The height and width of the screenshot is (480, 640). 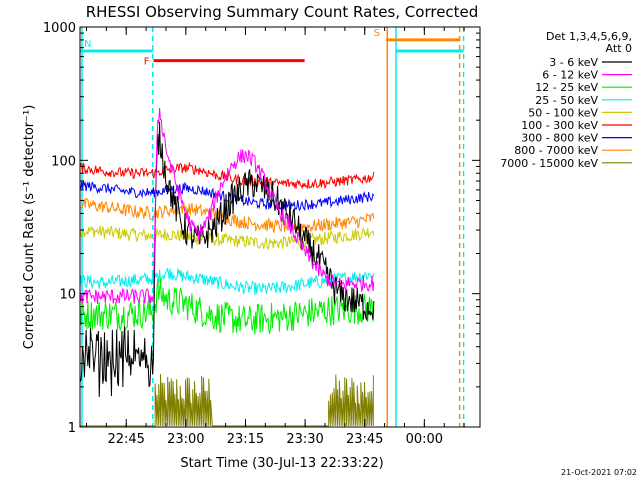 I want to click on legend-label: 25 - 50 keV, so click(x=566, y=100).